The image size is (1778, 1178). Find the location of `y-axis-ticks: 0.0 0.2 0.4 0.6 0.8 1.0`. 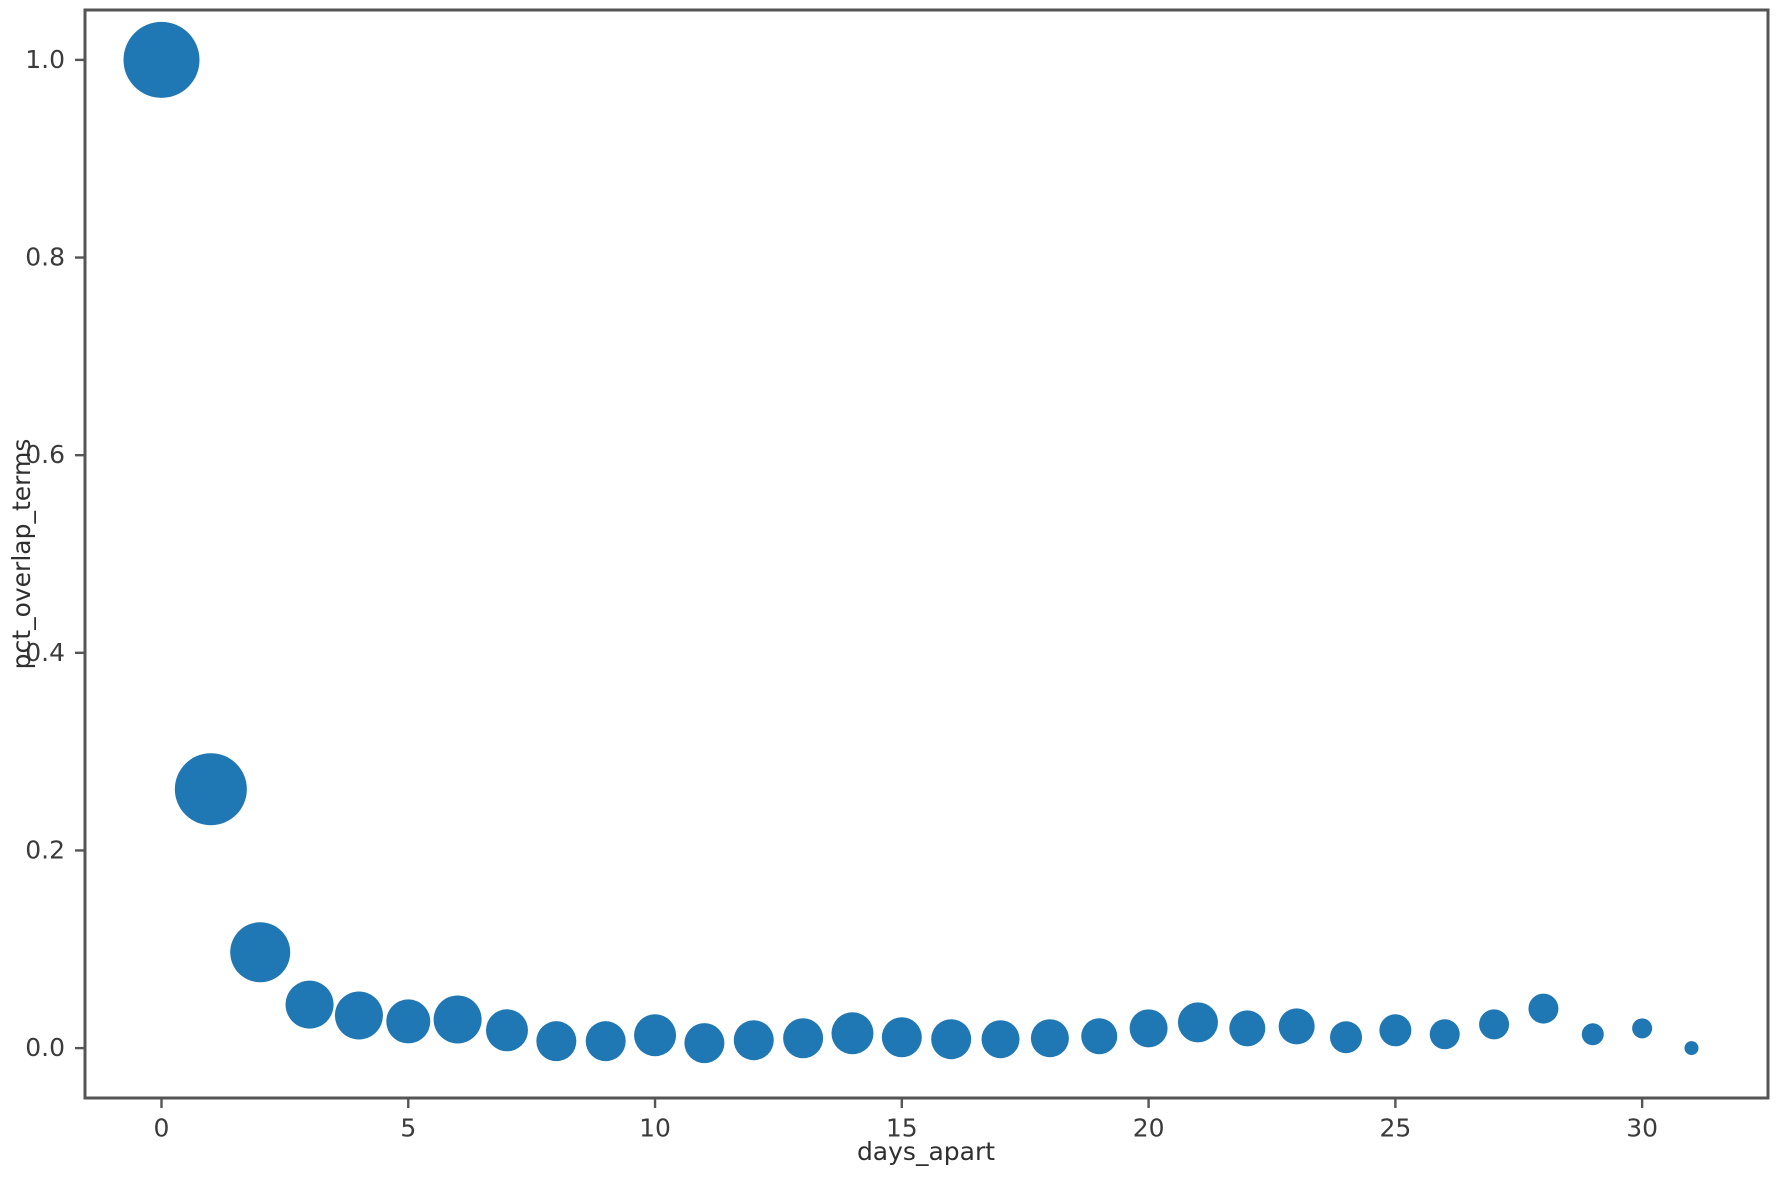

y-axis-ticks: 0.0 0.2 0.4 0.6 0.8 1.0 is located at coordinates (55, 553).